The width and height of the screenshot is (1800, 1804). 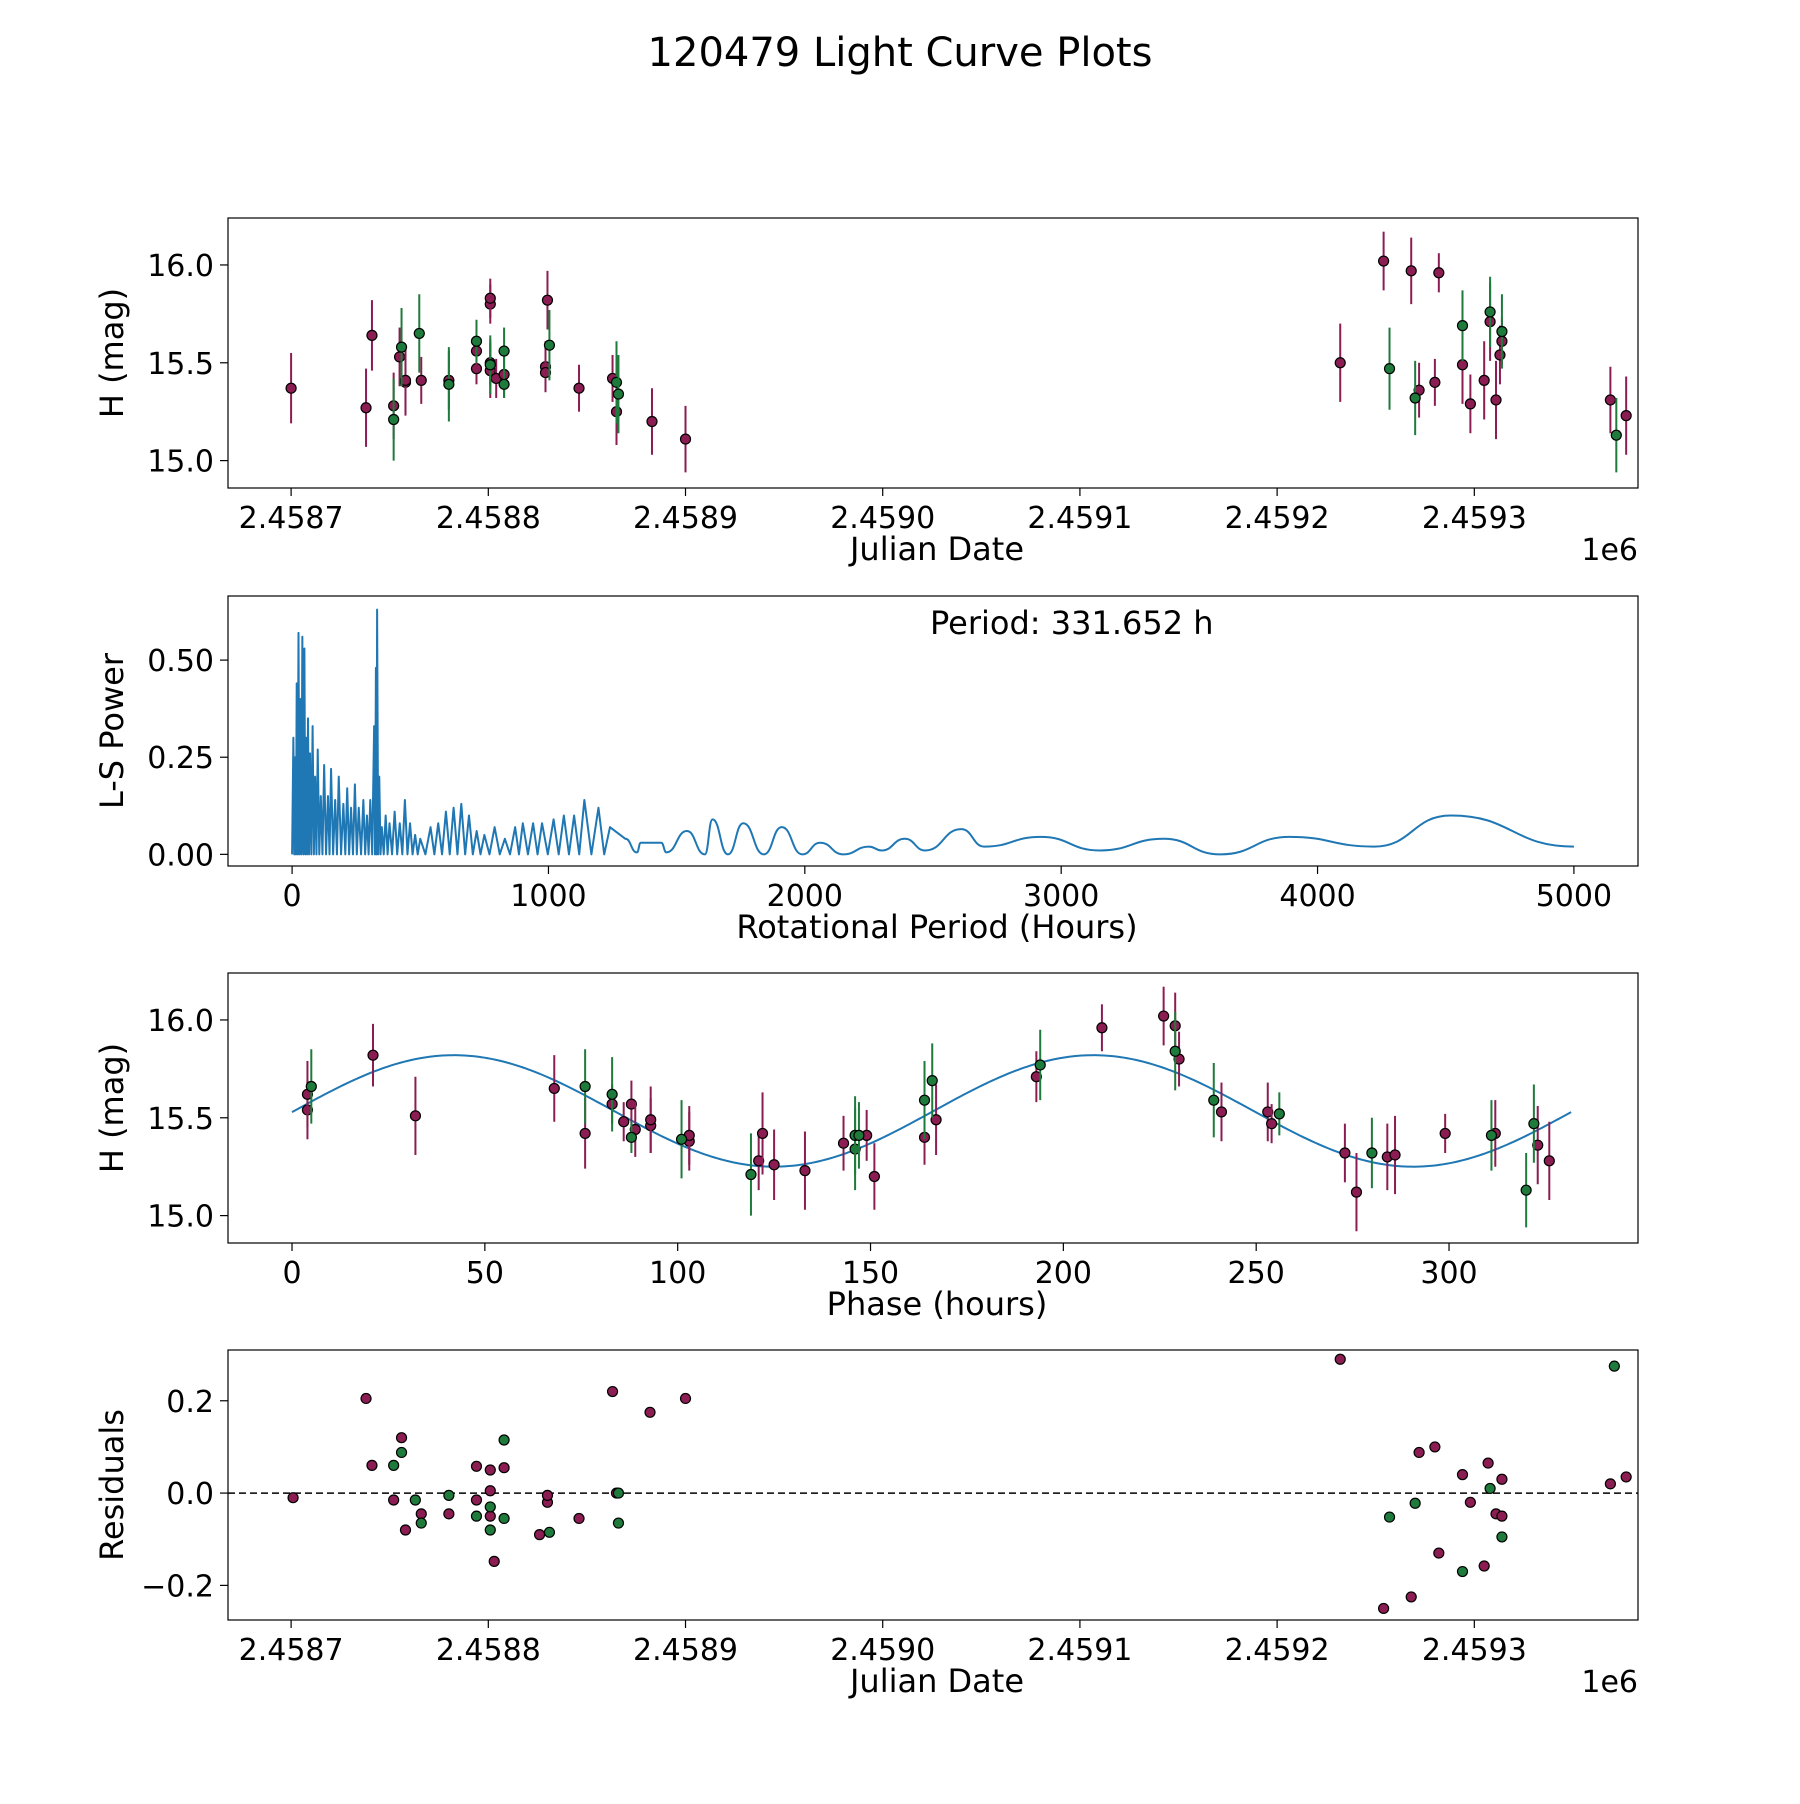 What do you see at coordinates (1609, 1682) in the screenshot?
I see `x-offset-label: 1e6` at bounding box center [1609, 1682].